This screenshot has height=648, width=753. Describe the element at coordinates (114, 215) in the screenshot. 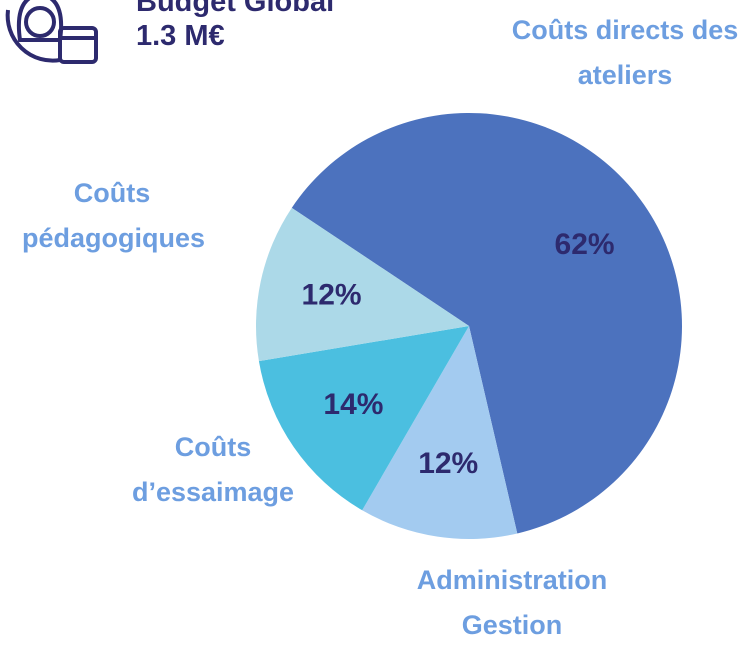

I see `category-label: Coûts pédagogiques` at that location.